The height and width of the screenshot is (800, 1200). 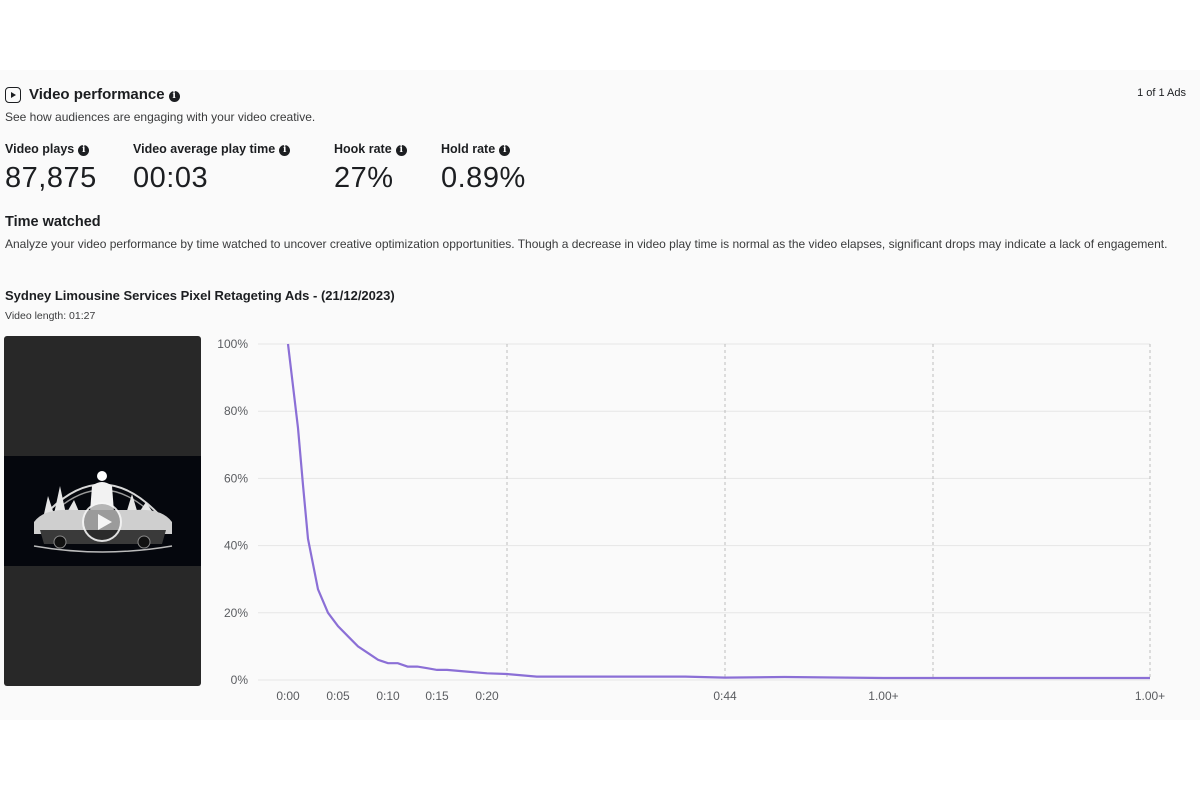 I want to click on y-tick-label: 80%, so click(x=236, y=411).